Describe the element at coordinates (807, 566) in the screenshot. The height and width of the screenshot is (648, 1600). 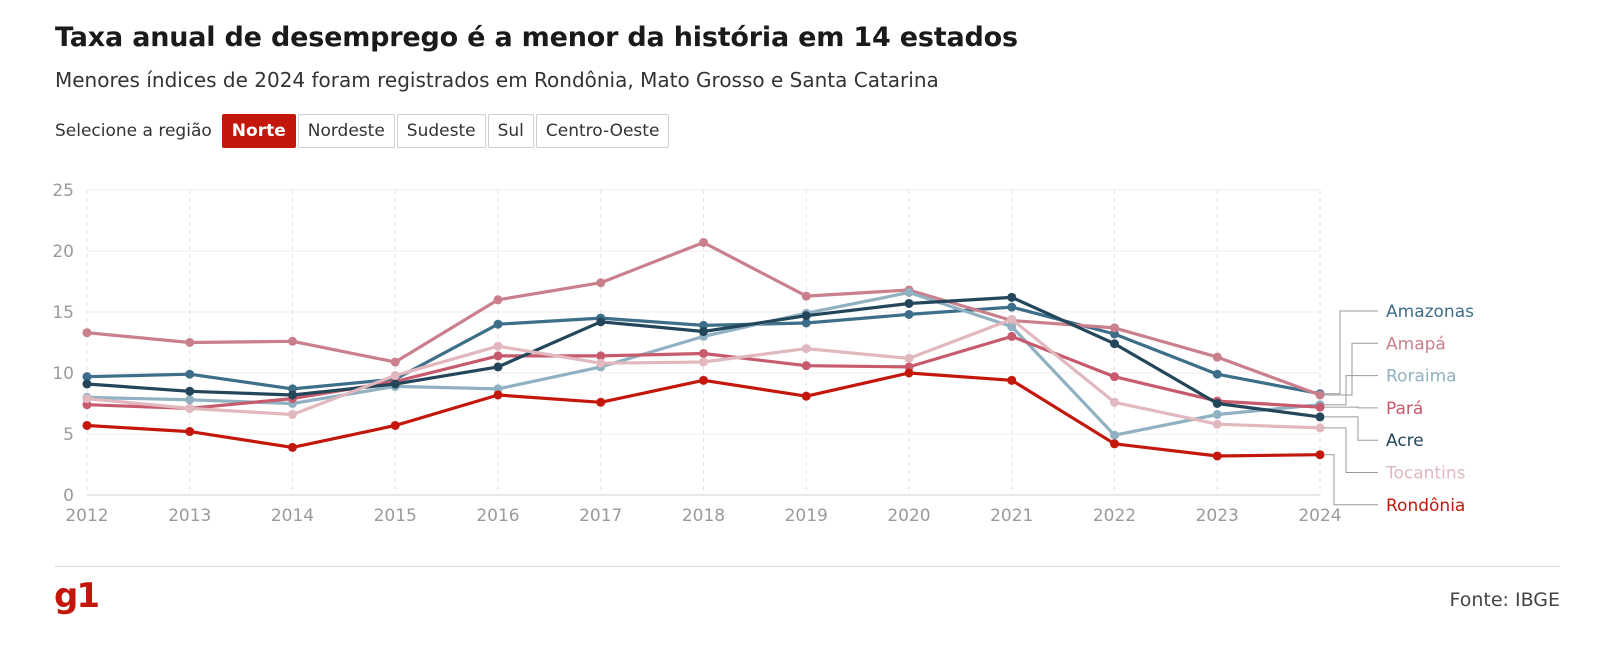
I see `footer-divider` at that location.